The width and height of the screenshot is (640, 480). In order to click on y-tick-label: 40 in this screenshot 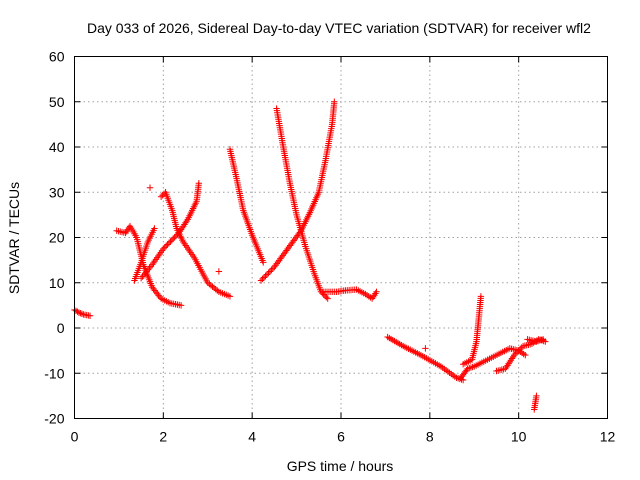, I will do `click(57, 147)`.